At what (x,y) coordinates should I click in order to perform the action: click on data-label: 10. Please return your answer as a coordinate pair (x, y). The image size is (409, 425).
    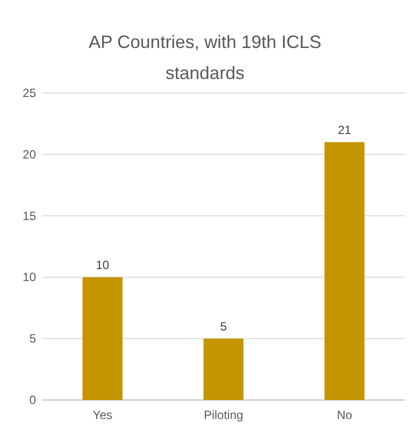
    Looking at the image, I should click on (103, 265).